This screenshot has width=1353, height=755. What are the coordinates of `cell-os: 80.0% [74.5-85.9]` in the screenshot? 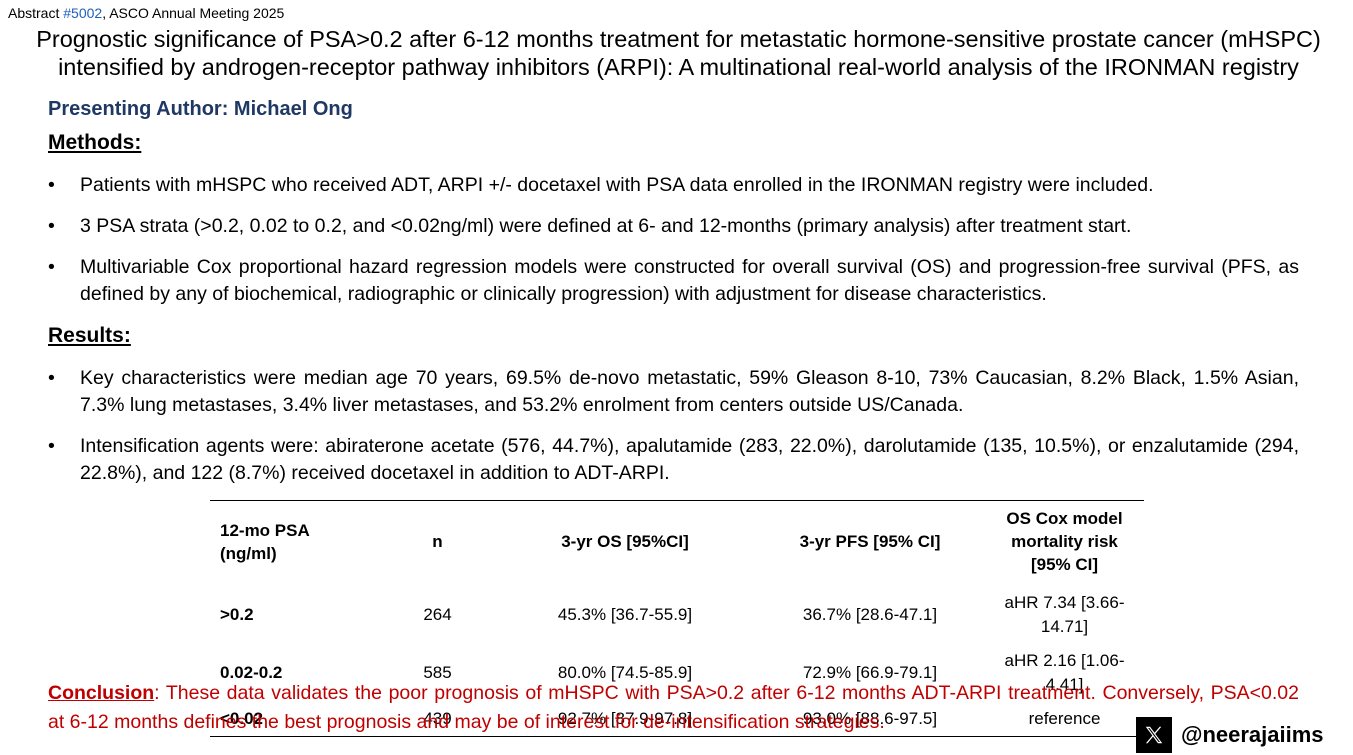 It's located at (625, 672).